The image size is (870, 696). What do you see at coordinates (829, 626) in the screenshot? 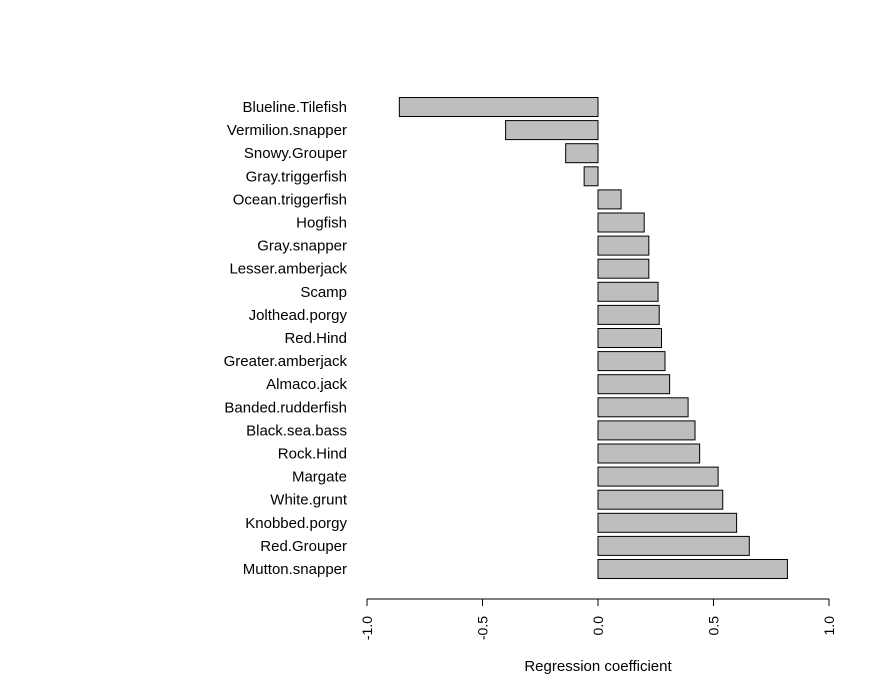
I see `x-tick-label: 1.0` at bounding box center [829, 626].